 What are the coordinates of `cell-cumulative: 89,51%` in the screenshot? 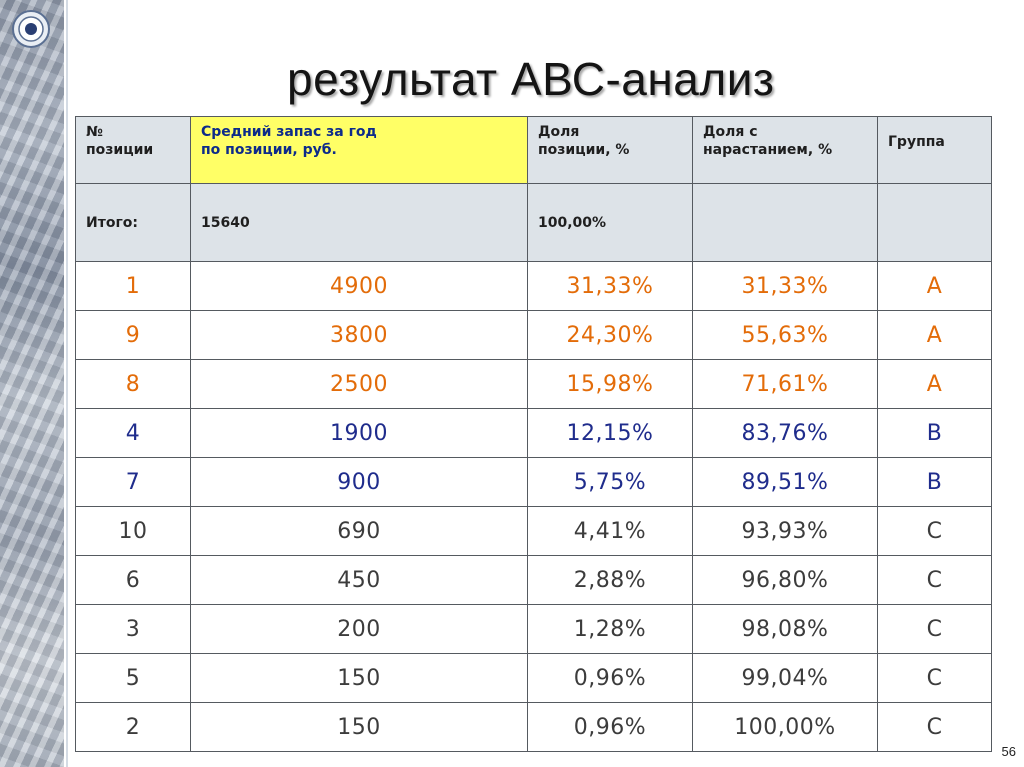 It's located at (785, 482).